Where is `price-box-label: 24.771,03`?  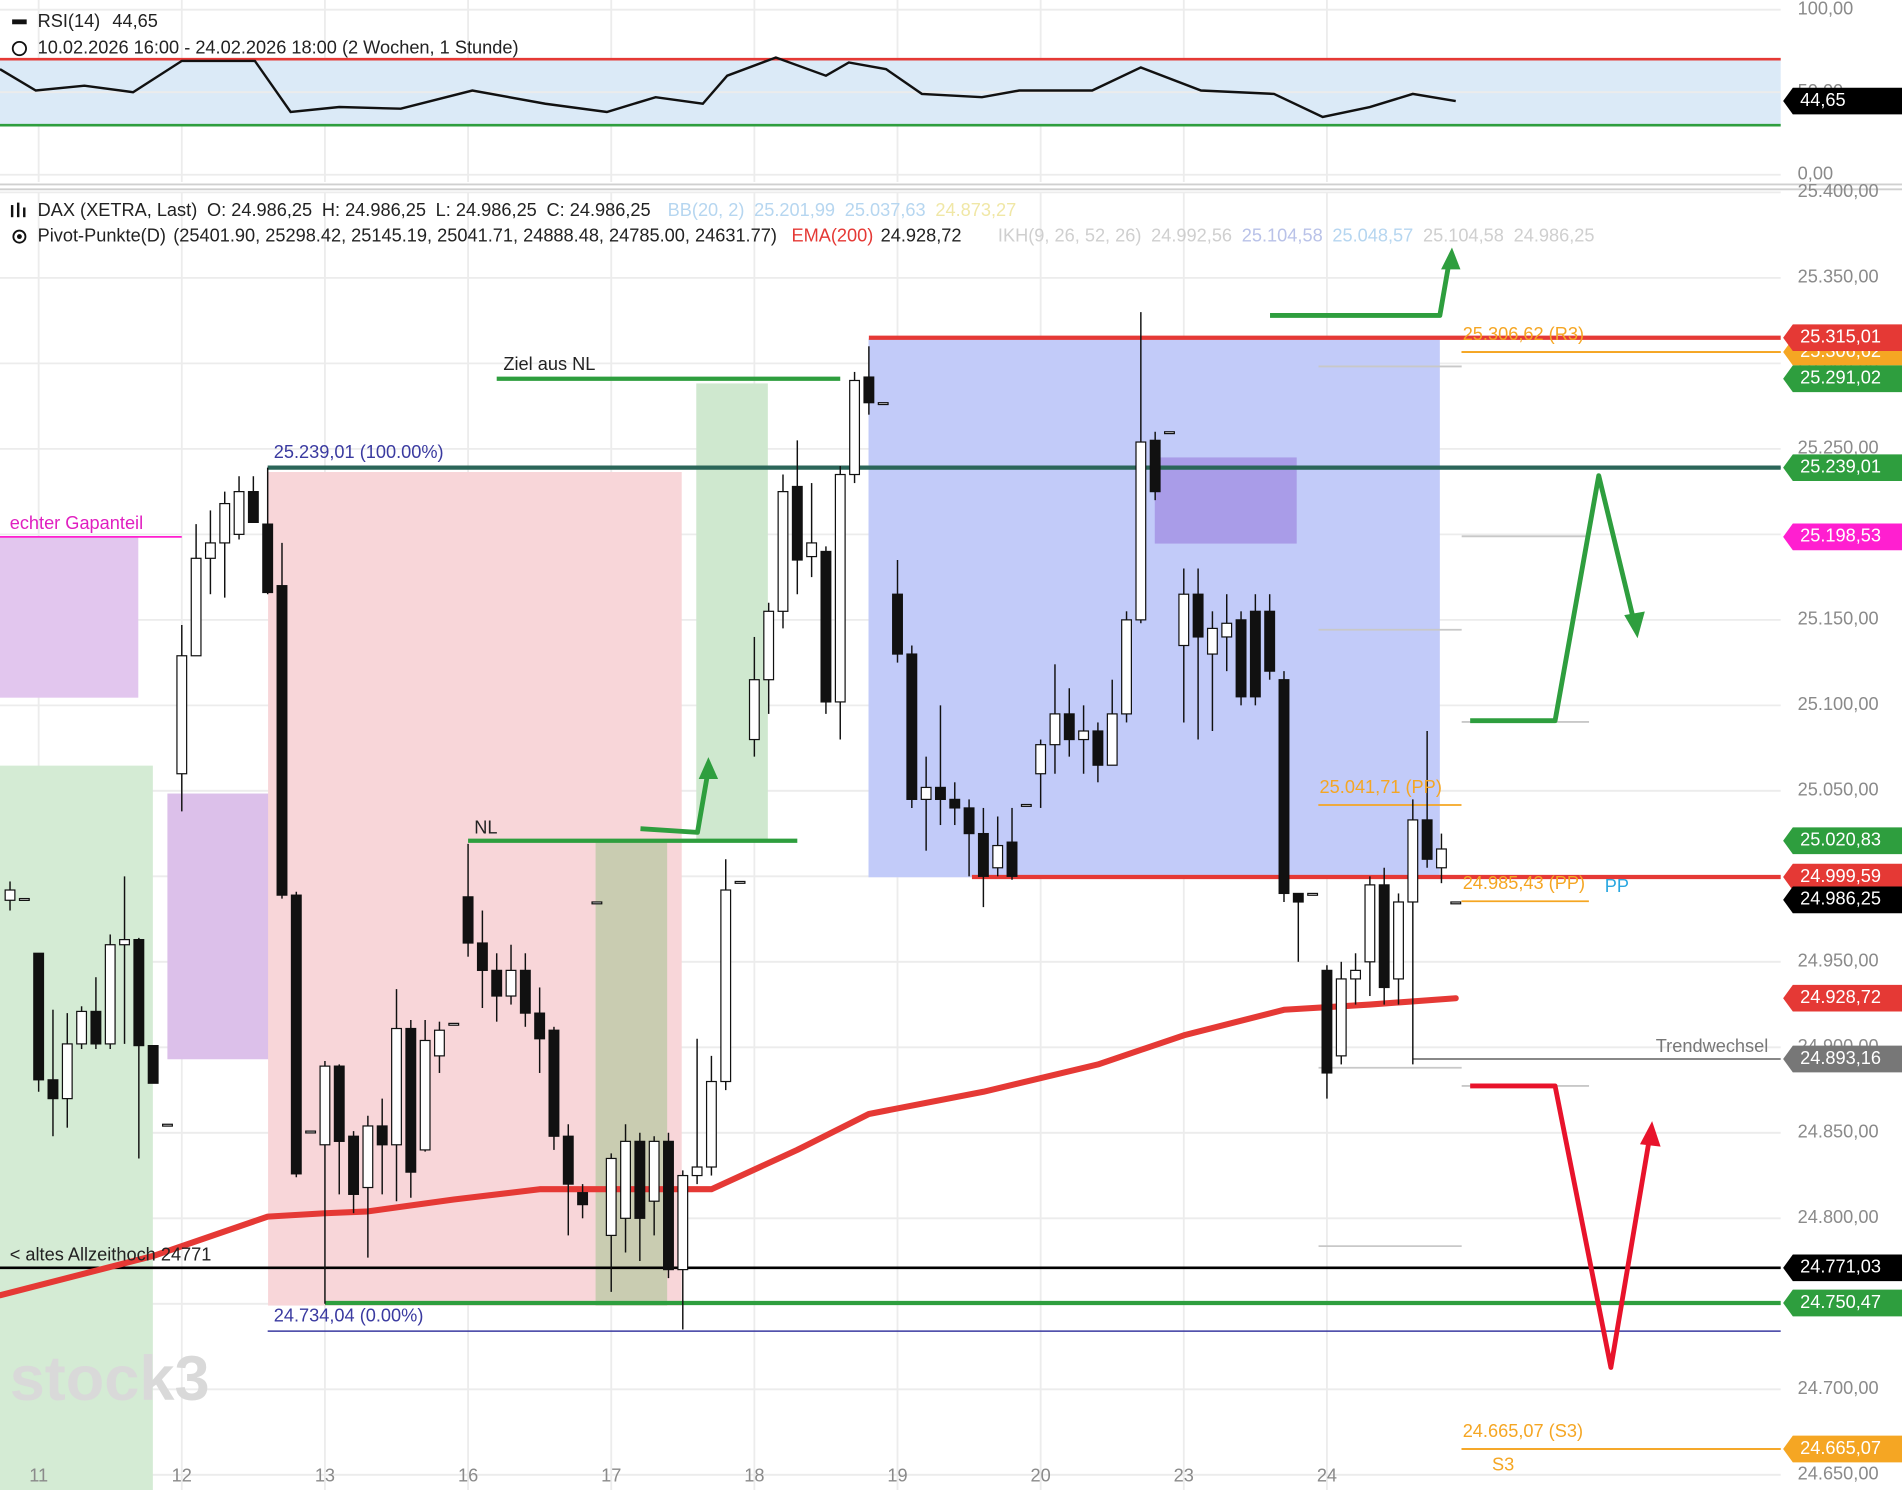
price-box-label: 24.771,03 is located at coordinates (1840, 1267).